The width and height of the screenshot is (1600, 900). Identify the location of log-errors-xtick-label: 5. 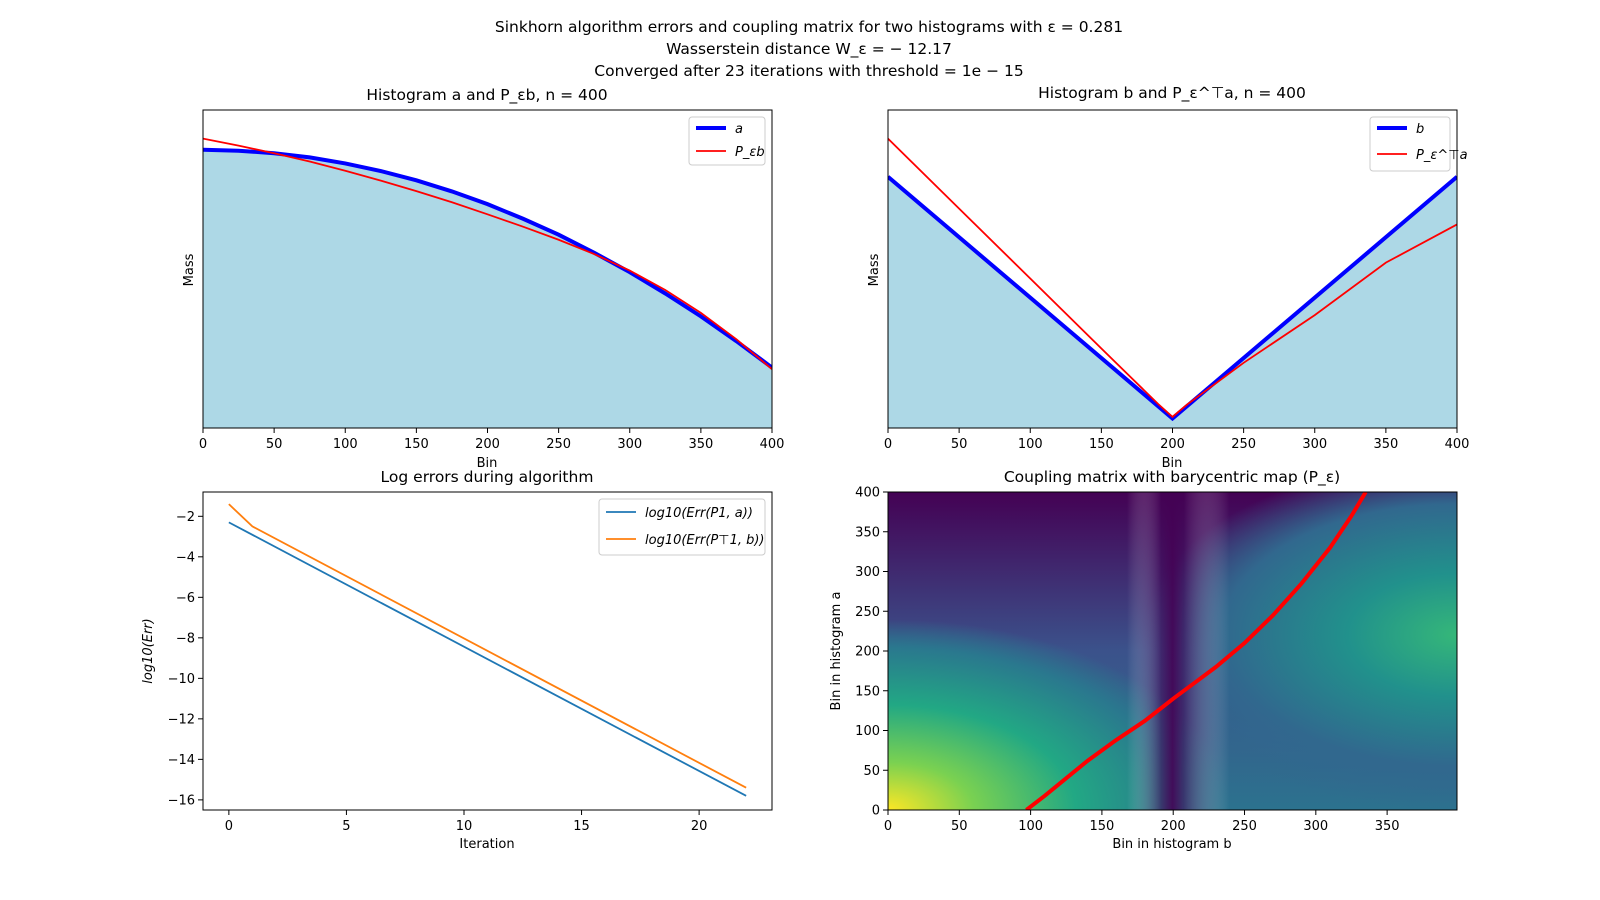
(346, 826).